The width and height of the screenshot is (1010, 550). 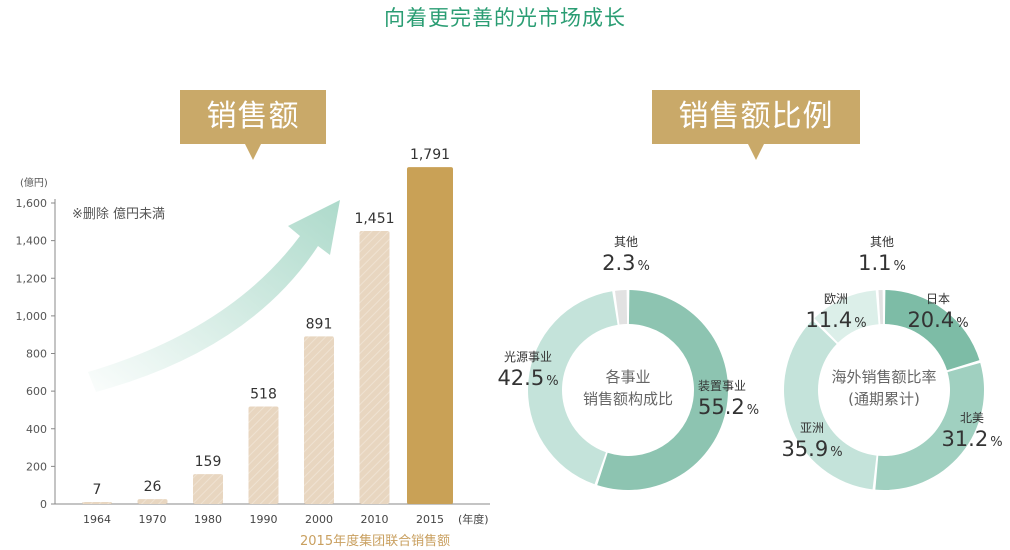 What do you see at coordinates (836, 299) in the screenshot?
I see `slice-name-label: 欧洲` at bounding box center [836, 299].